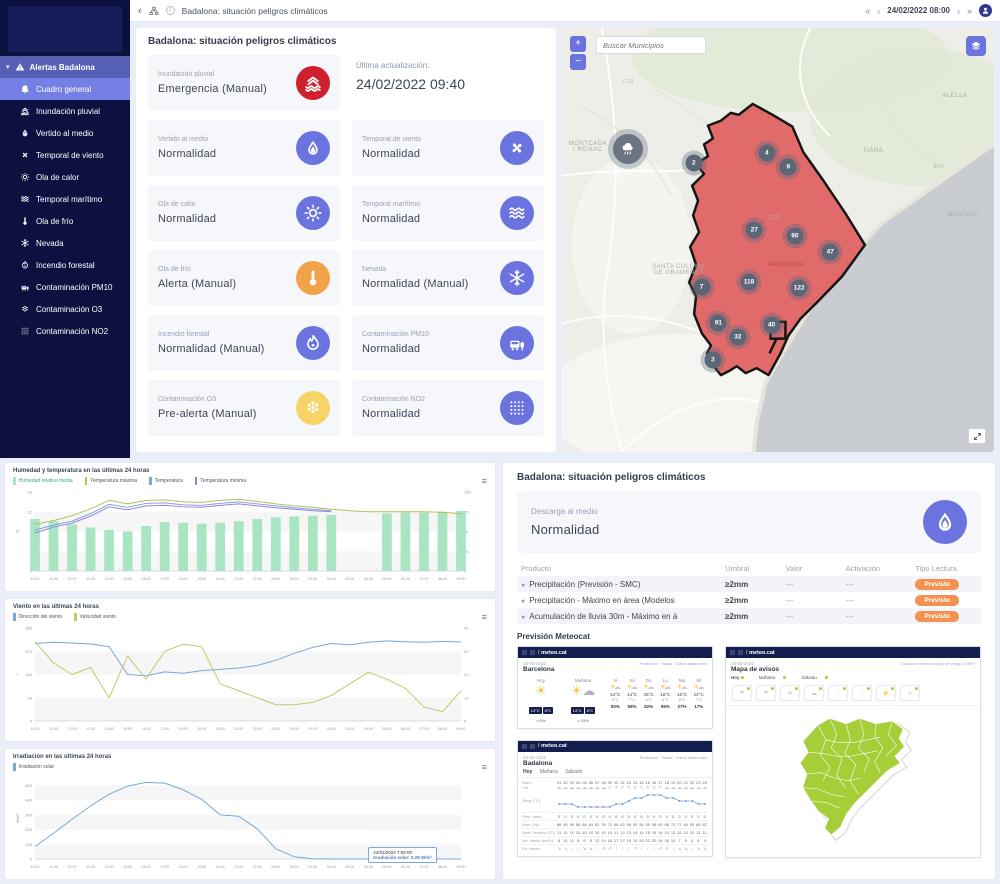  What do you see at coordinates (794, 568) in the screenshot?
I see `column-header: Valor` at bounding box center [794, 568].